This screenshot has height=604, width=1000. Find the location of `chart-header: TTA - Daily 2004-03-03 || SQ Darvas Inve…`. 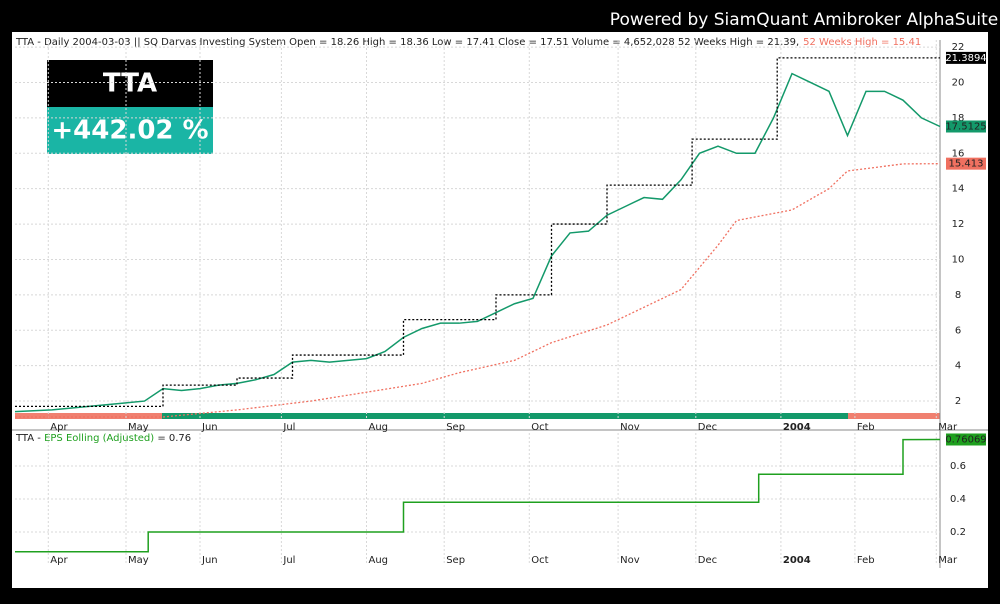

chart-header: TTA - Daily 2004-03-03 || SQ Darvas Inve… is located at coordinates (407, 42).